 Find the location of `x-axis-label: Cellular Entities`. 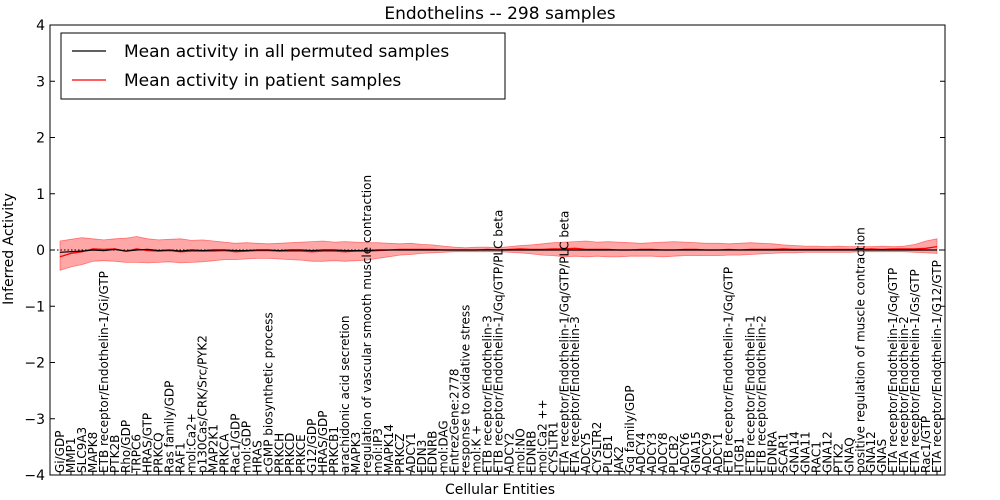

x-axis-label: Cellular Entities is located at coordinates (500, 490).